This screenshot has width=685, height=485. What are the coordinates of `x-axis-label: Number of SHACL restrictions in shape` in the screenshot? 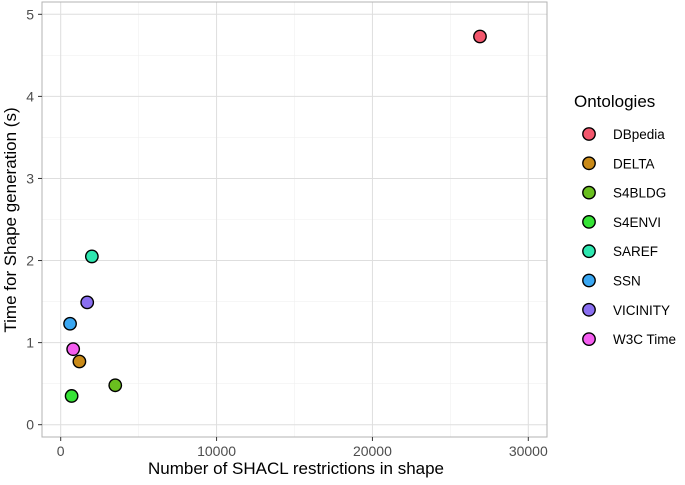 It's located at (296, 468).